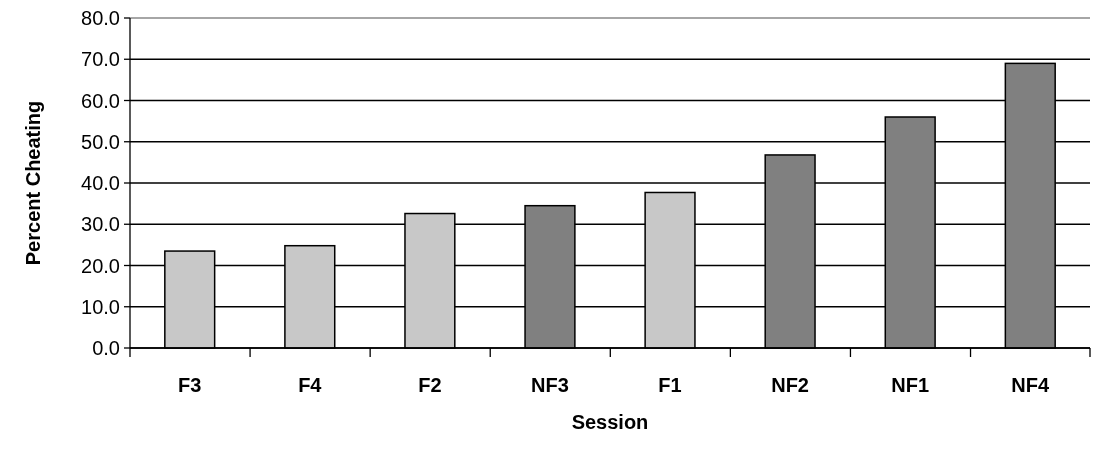  Describe the element at coordinates (790, 385) in the screenshot. I see `x-tick-label: NF2` at that location.